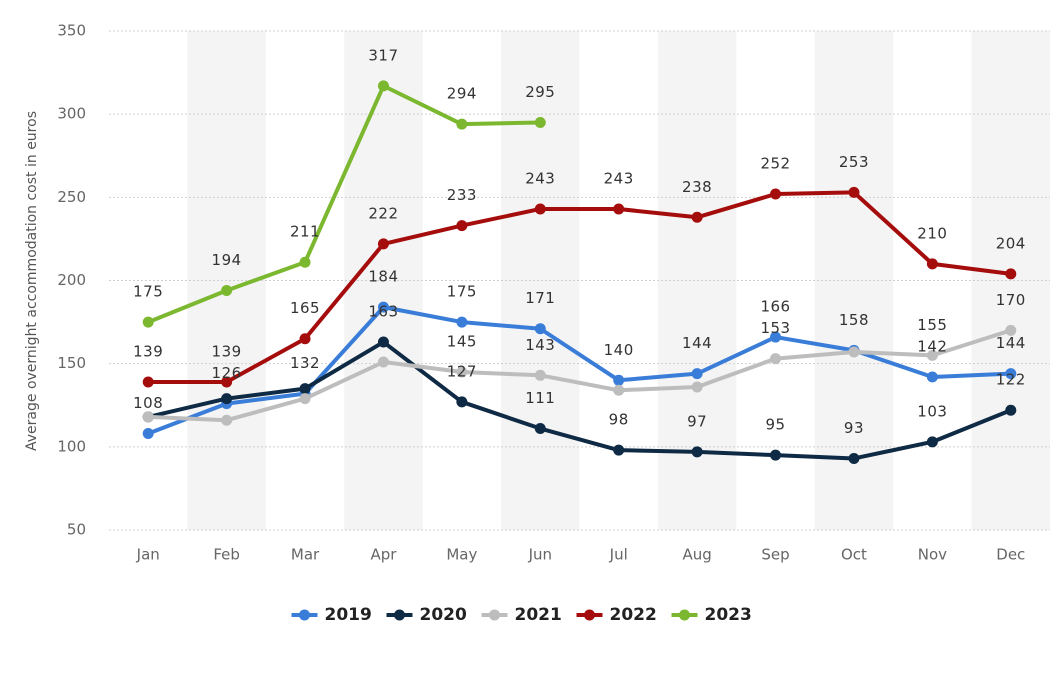 This screenshot has width=1058, height=676. I want to click on data-label: 142, so click(932, 346).